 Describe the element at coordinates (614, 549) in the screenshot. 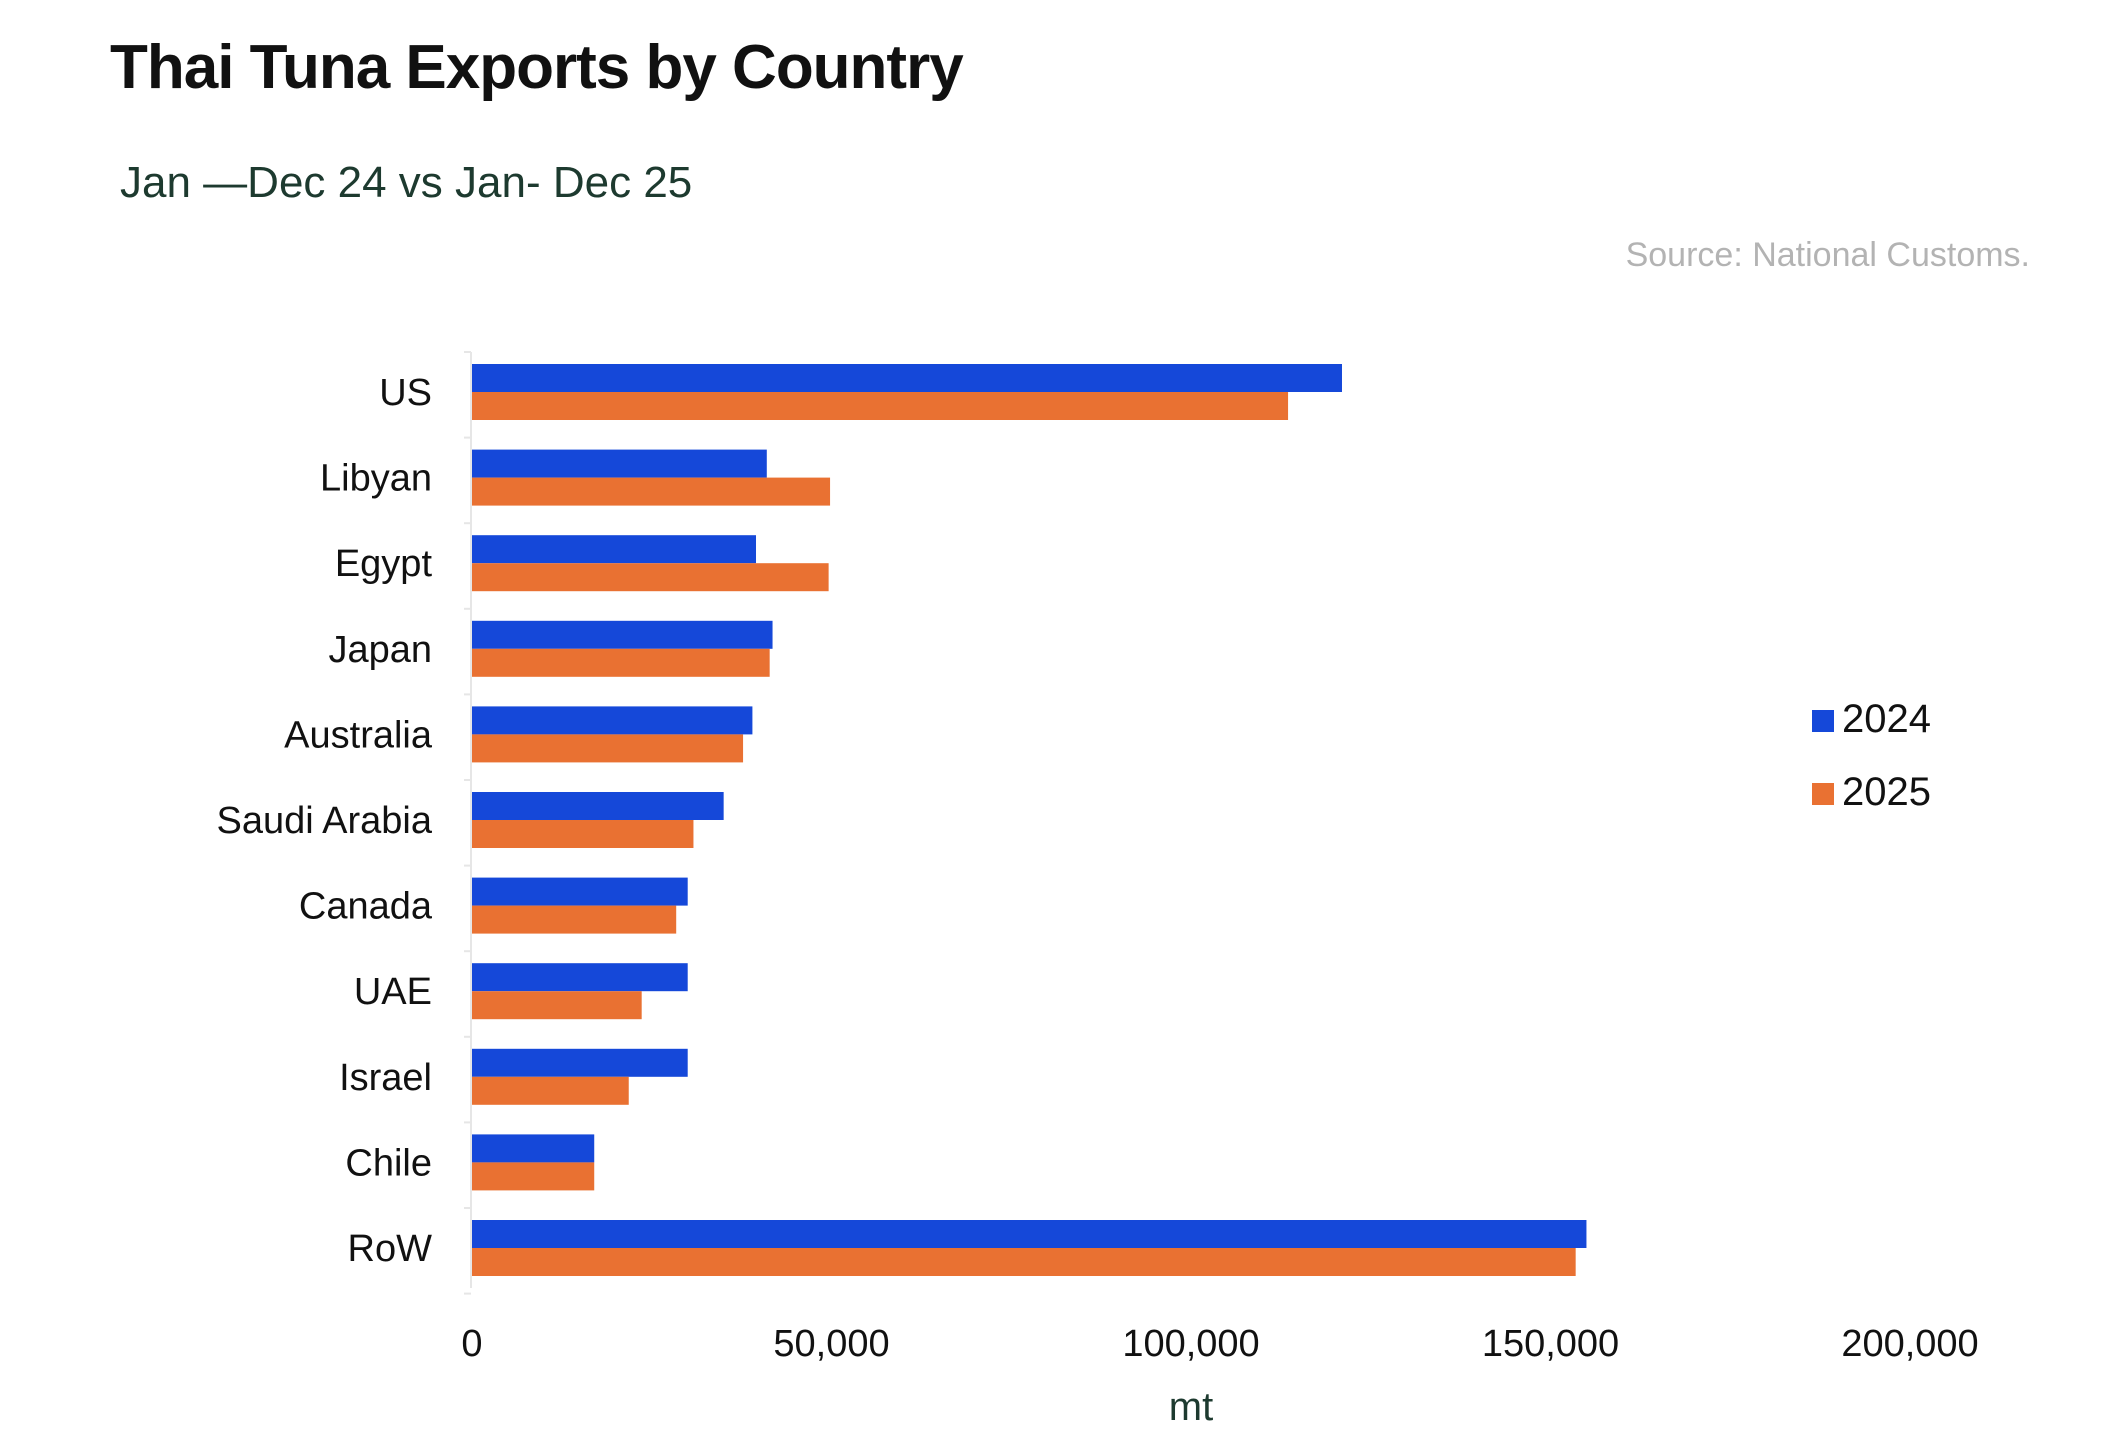

I see `bar-2024-egypt` at that location.